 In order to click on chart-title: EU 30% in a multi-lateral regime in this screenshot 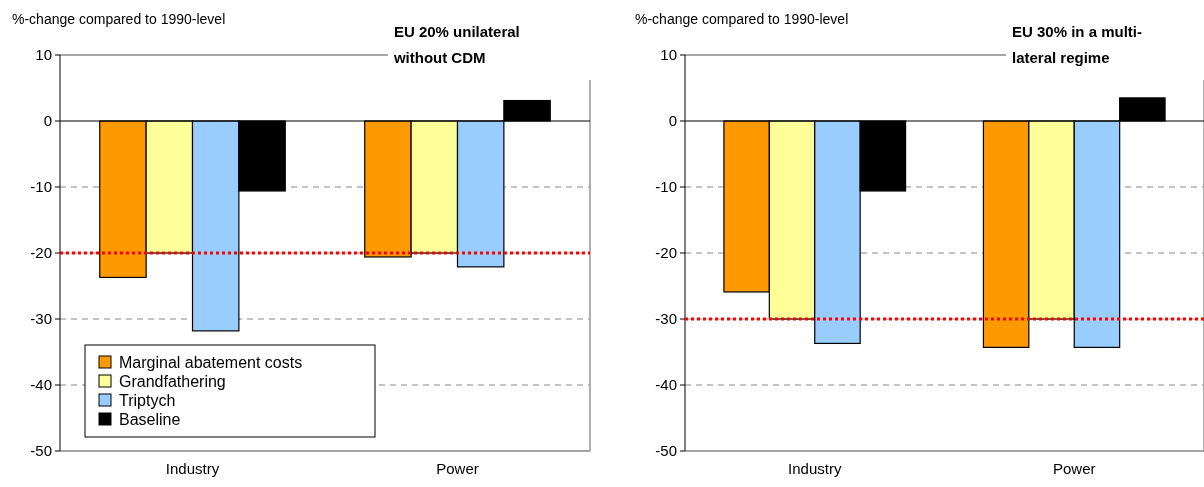, I will do `click(1076, 44)`.